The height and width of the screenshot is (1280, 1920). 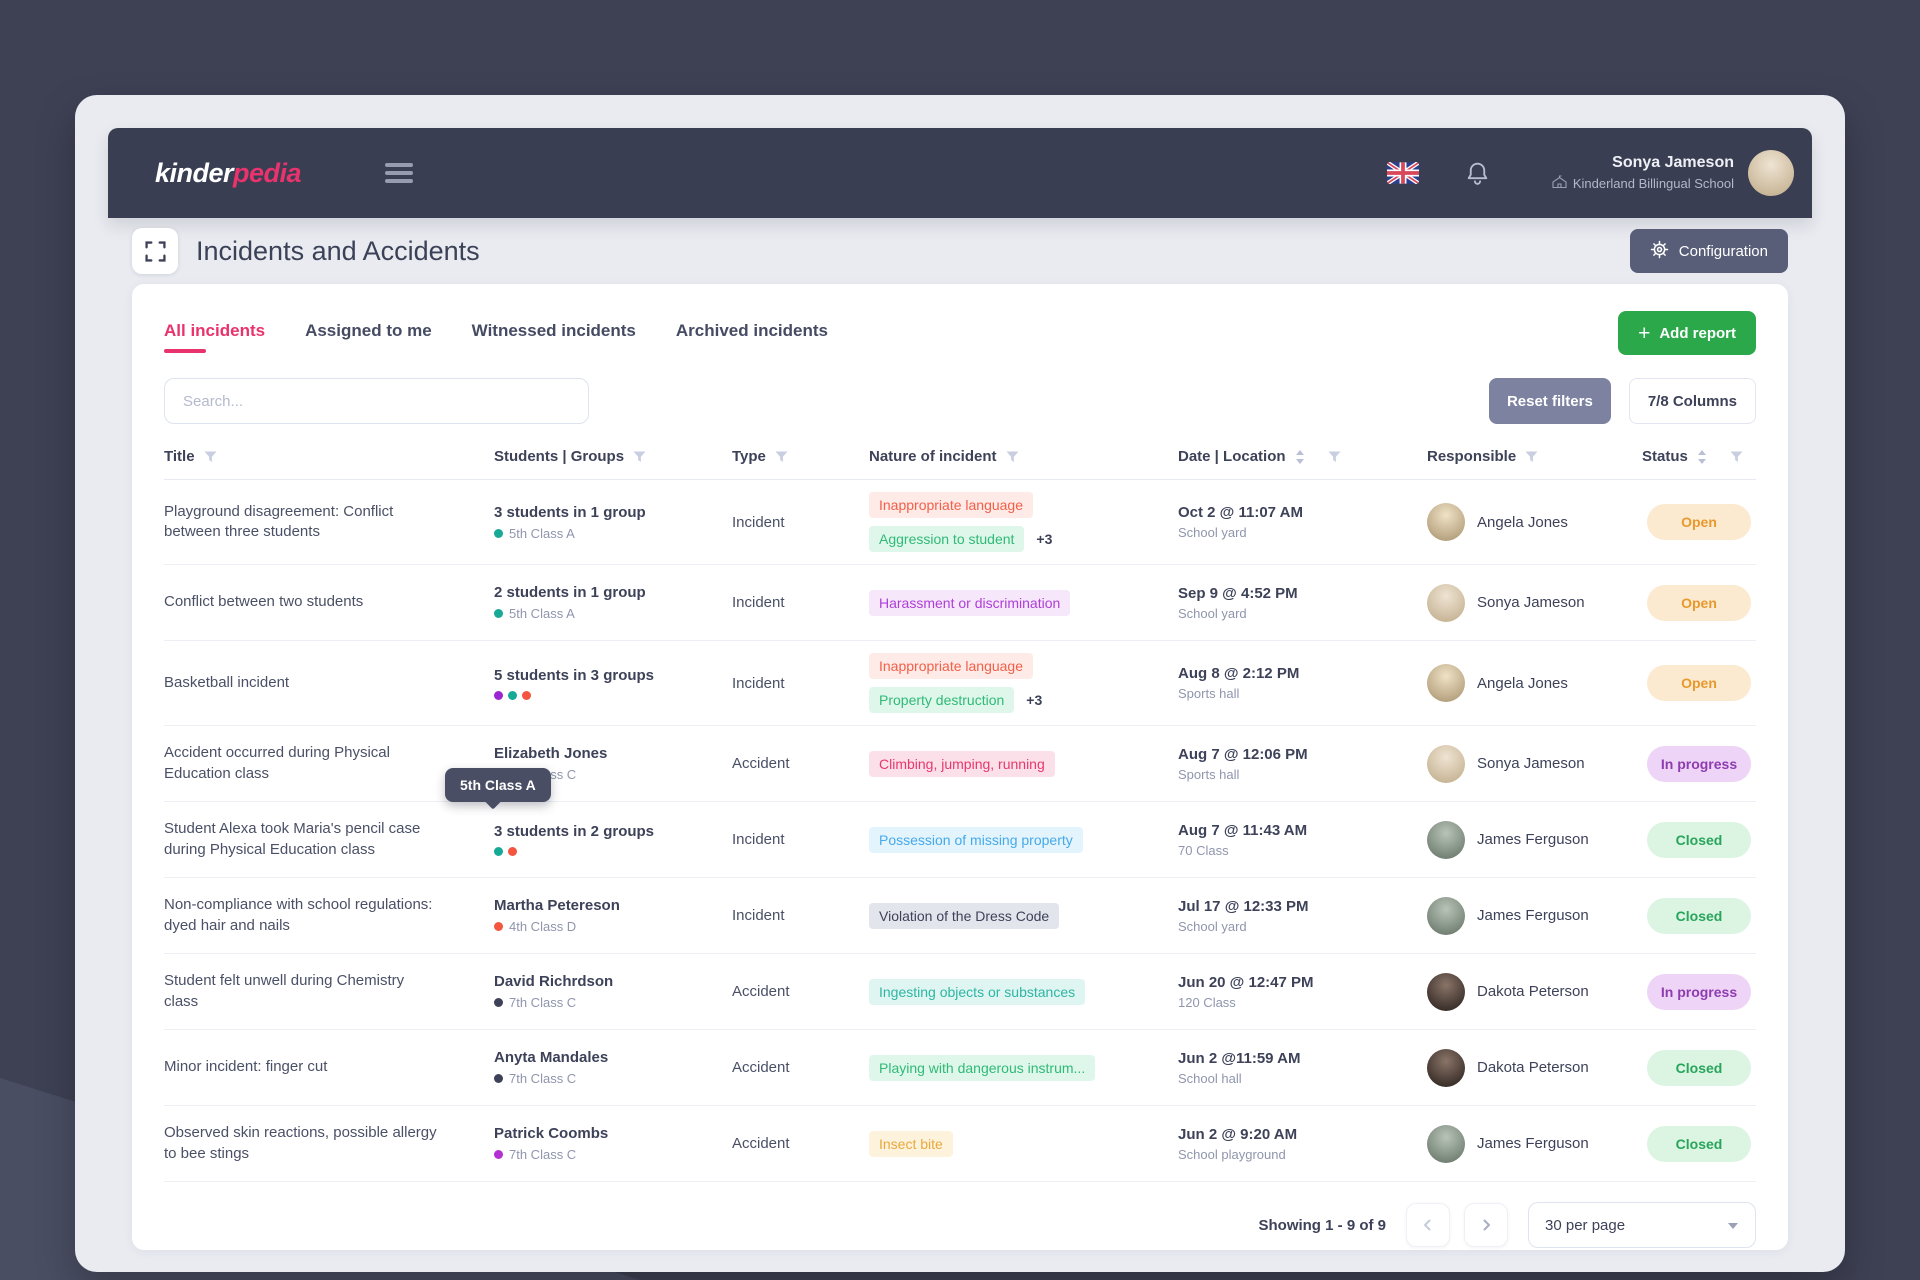 I want to click on group-label: 5th Class A, so click(x=542, y=613).